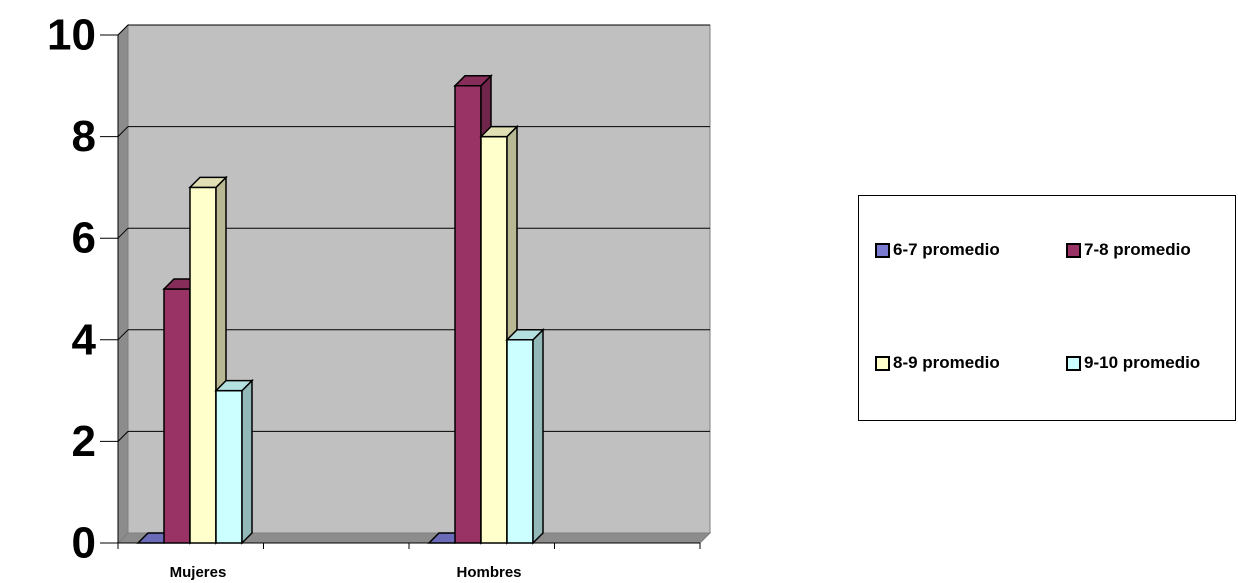 This screenshot has width=1238, height=583. I want to click on legend-item: 8-9 promedio, so click(937, 363).